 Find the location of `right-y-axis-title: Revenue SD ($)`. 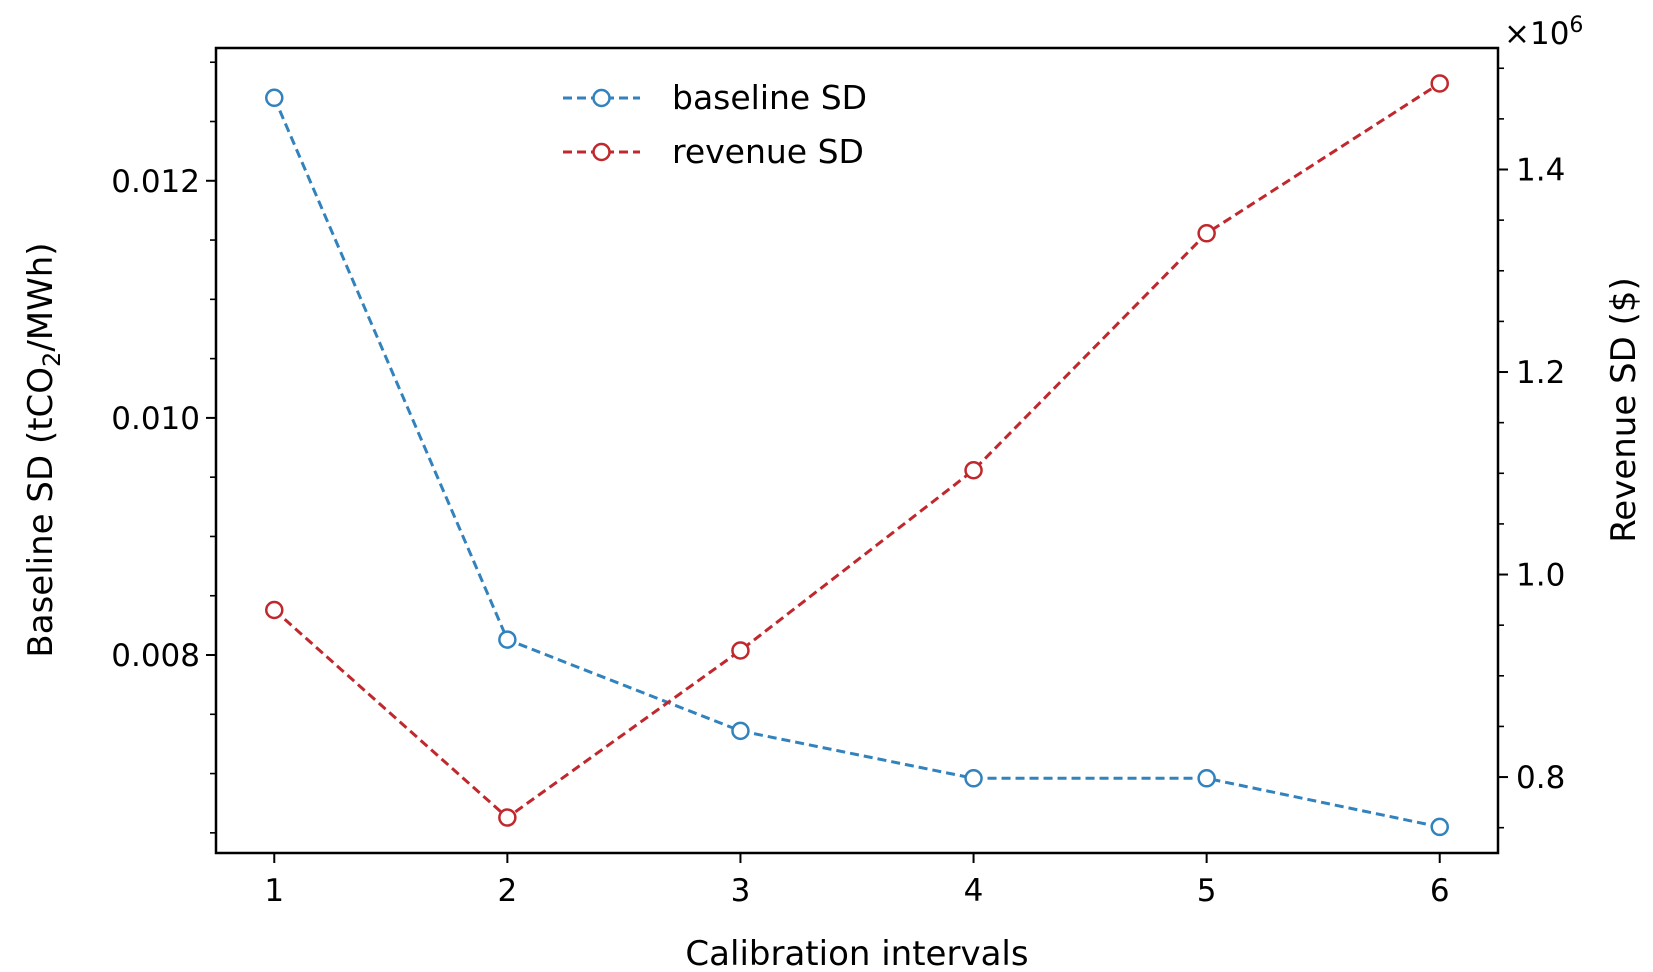

right-y-axis-title: Revenue SD ($) is located at coordinates (1624, 410).